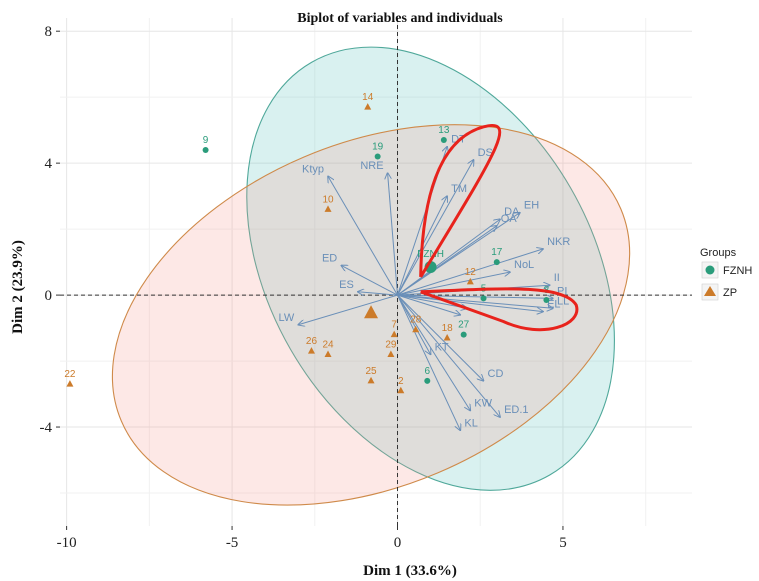 Image resolution: width=759 pixels, height=581 pixels. What do you see at coordinates (483, 404) in the screenshot?
I see `variable-label: KW` at bounding box center [483, 404].